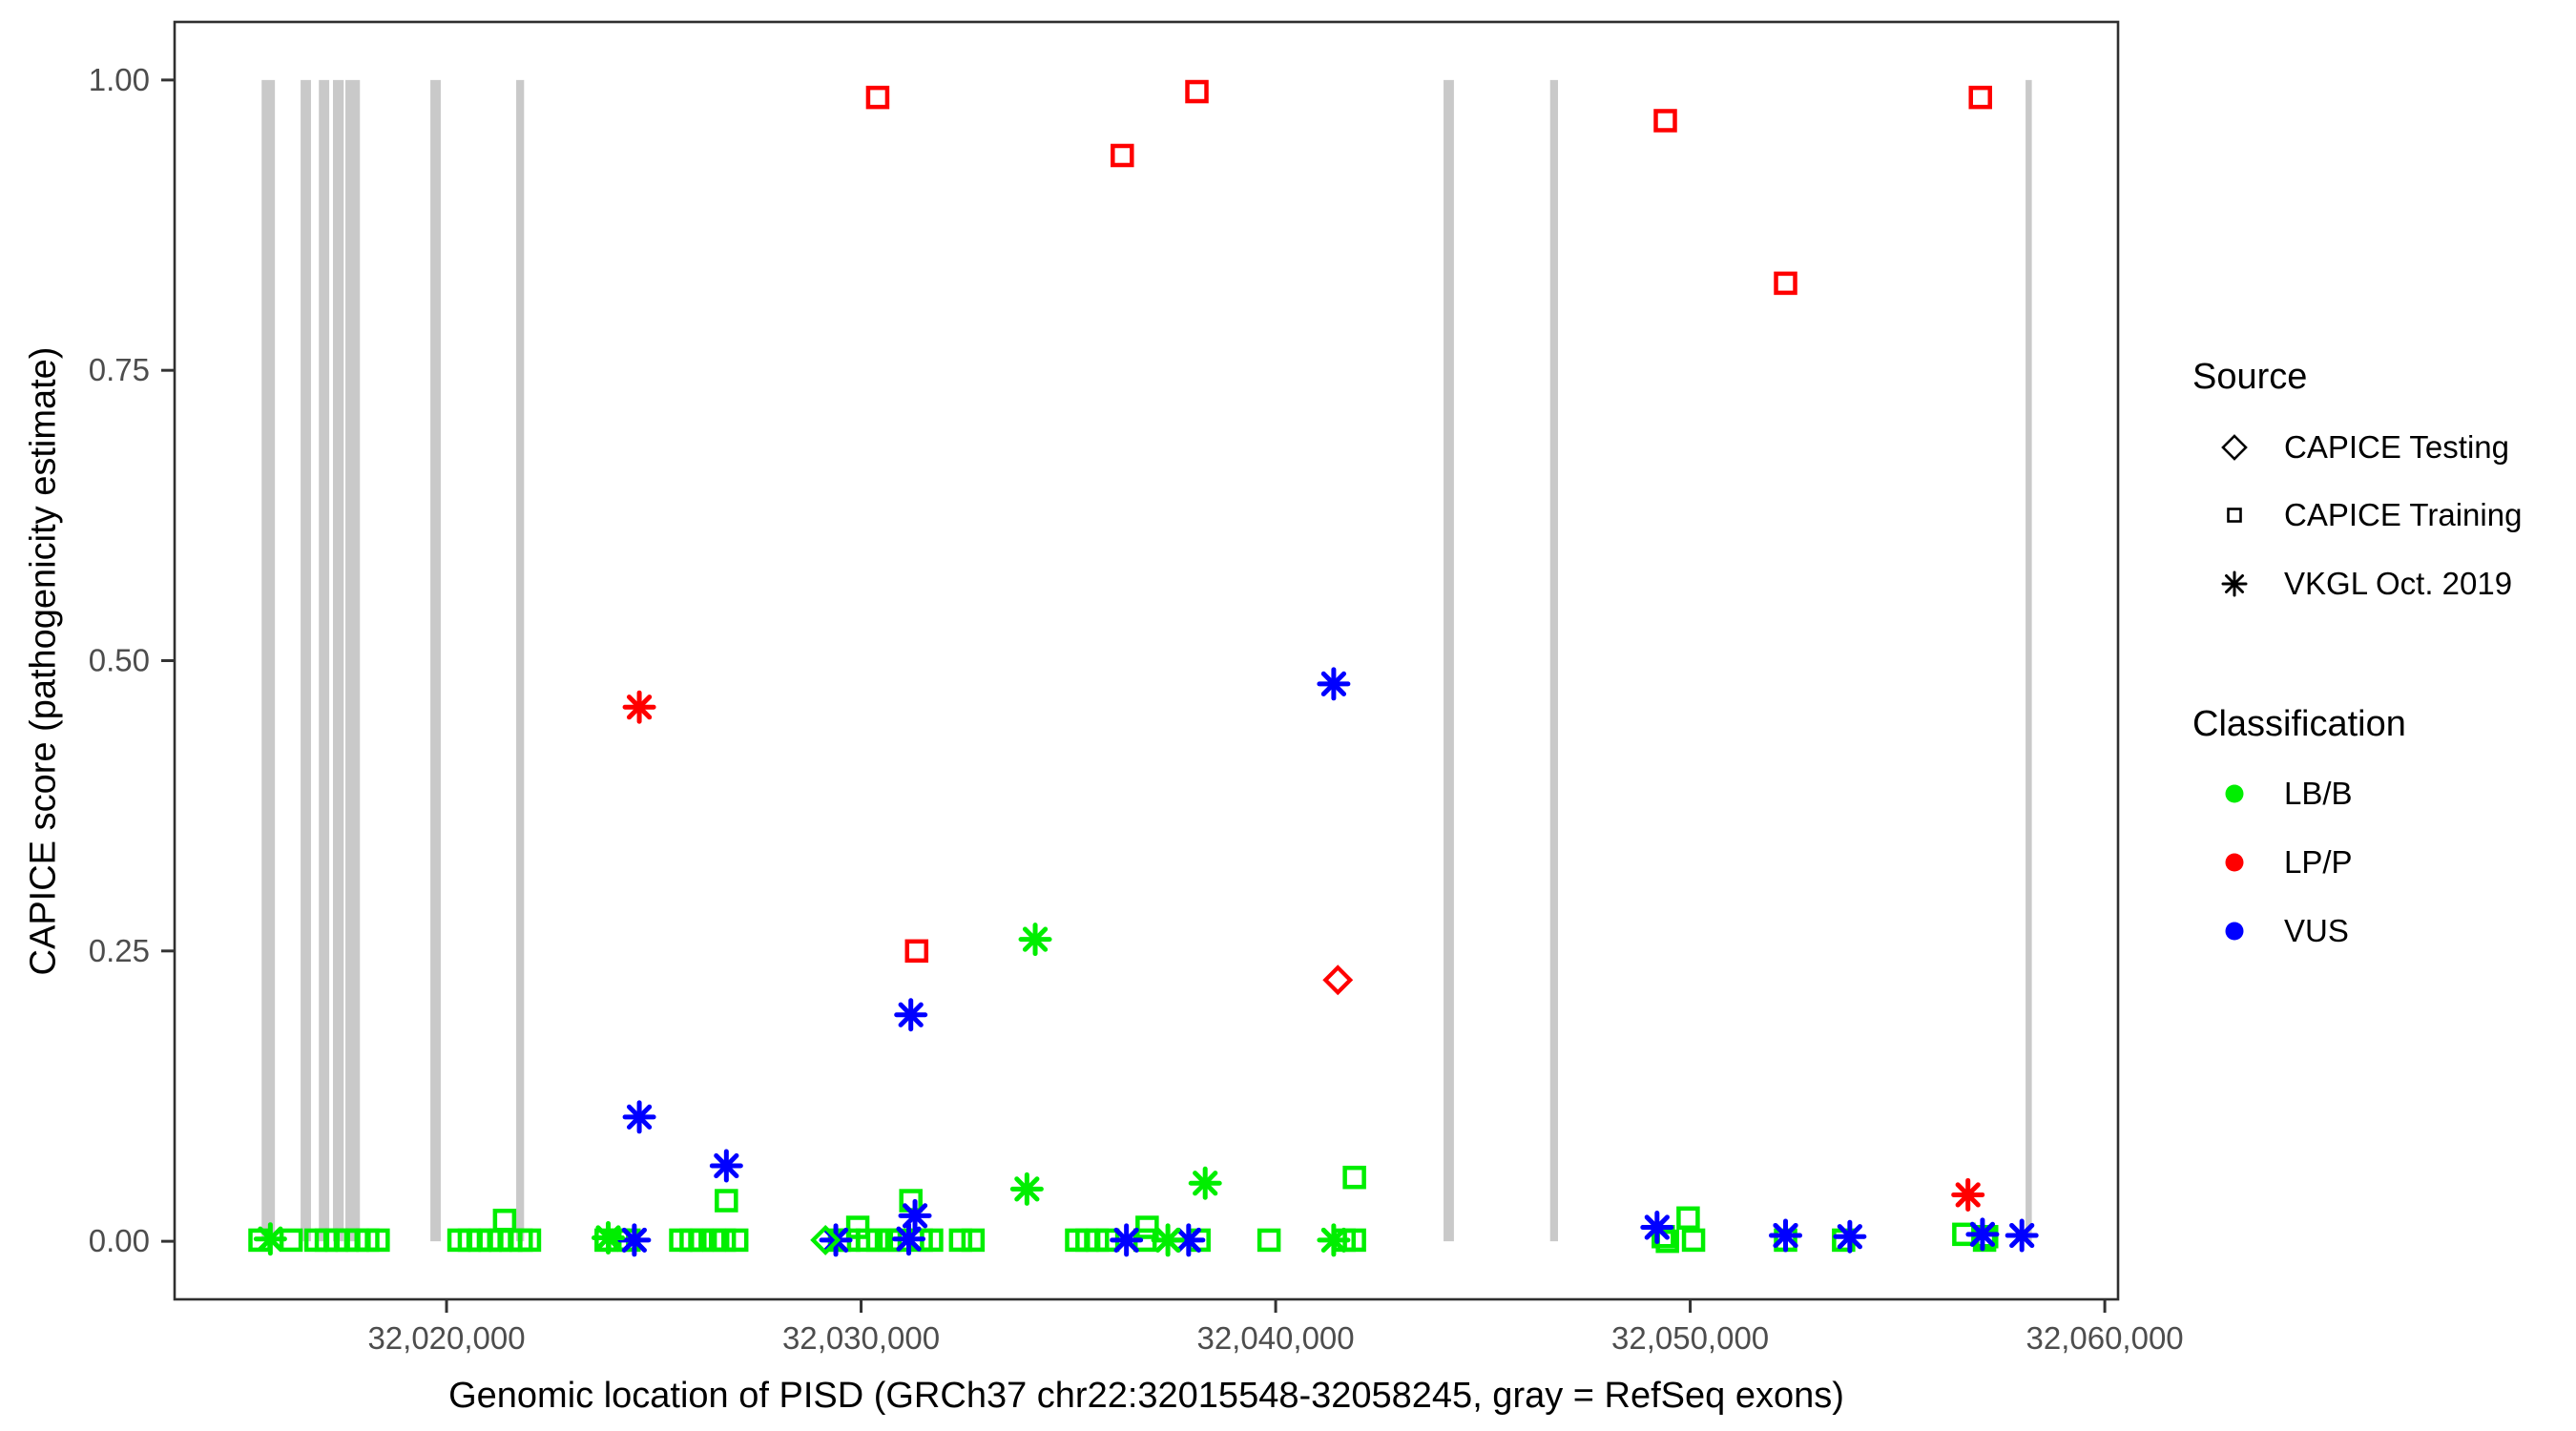 Image resolution: width=2576 pixels, height=1431 pixels. Describe the element at coordinates (1275, 1338) in the screenshot. I see `x-tick-label: 32,040,000` at that location.